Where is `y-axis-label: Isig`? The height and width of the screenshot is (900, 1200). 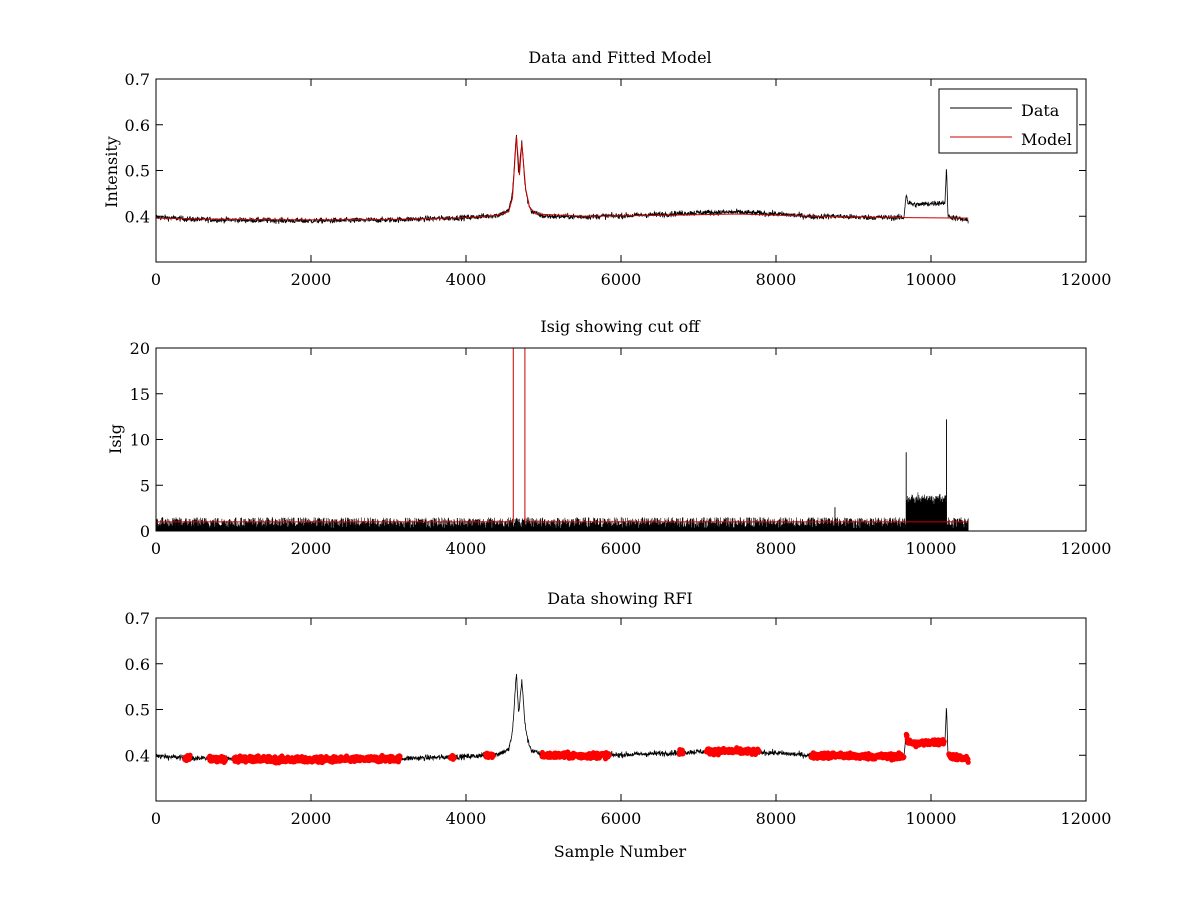 y-axis-label: Isig is located at coordinates (115, 439).